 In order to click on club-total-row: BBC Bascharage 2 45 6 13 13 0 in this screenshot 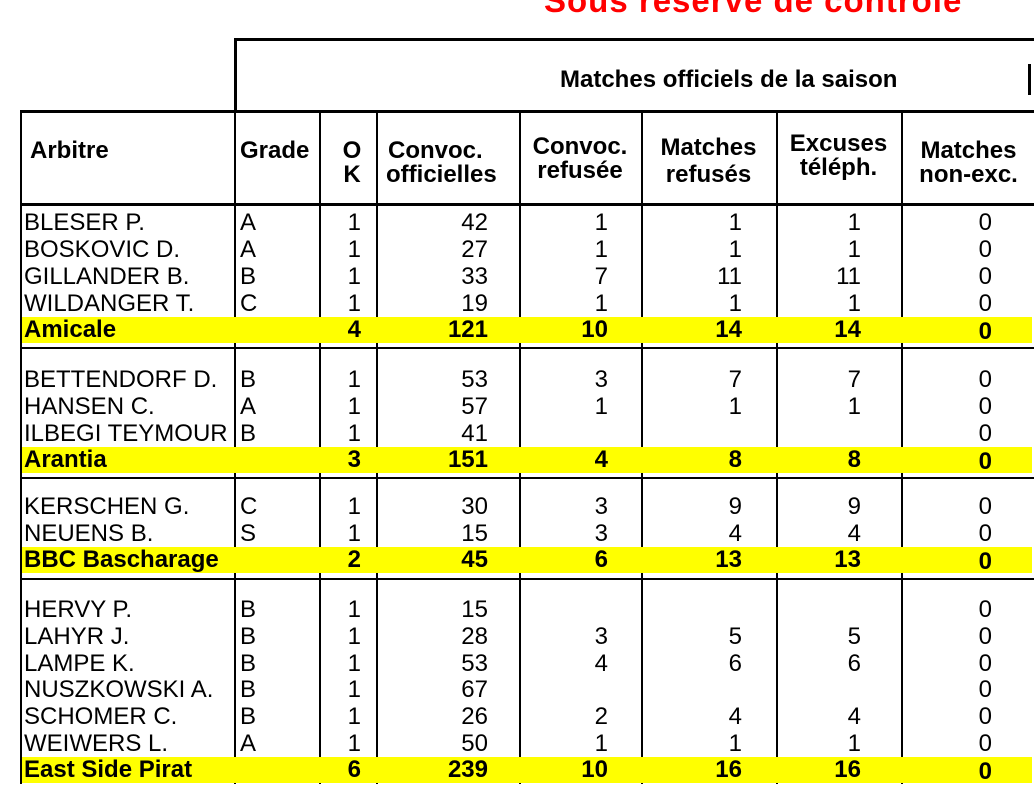, I will do `click(527, 560)`.